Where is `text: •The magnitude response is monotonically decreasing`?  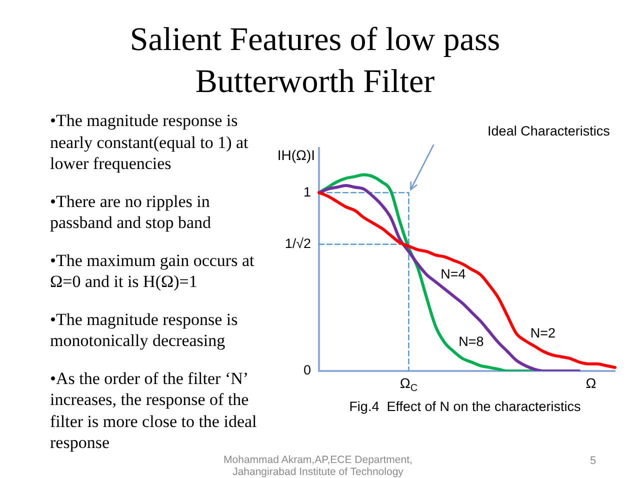 text: •The magnitude response is monotonically decreasing is located at coordinates (144, 330).